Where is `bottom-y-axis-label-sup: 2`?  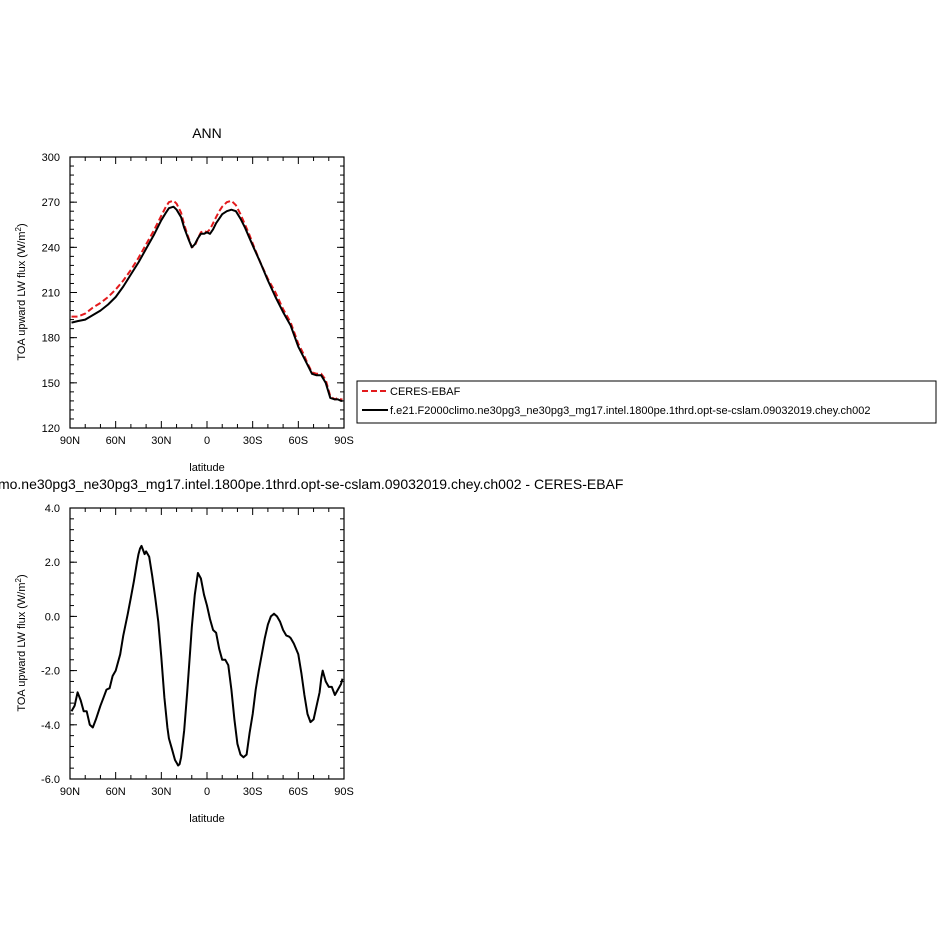
bottom-y-axis-label-sup: 2 is located at coordinates (18, 579).